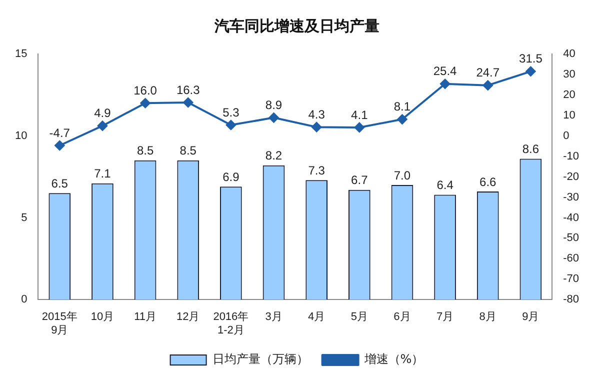 This screenshot has height=384, width=596. Describe the element at coordinates (103, 173) in the screenshot. I see `data-label: 7.1` at that location.